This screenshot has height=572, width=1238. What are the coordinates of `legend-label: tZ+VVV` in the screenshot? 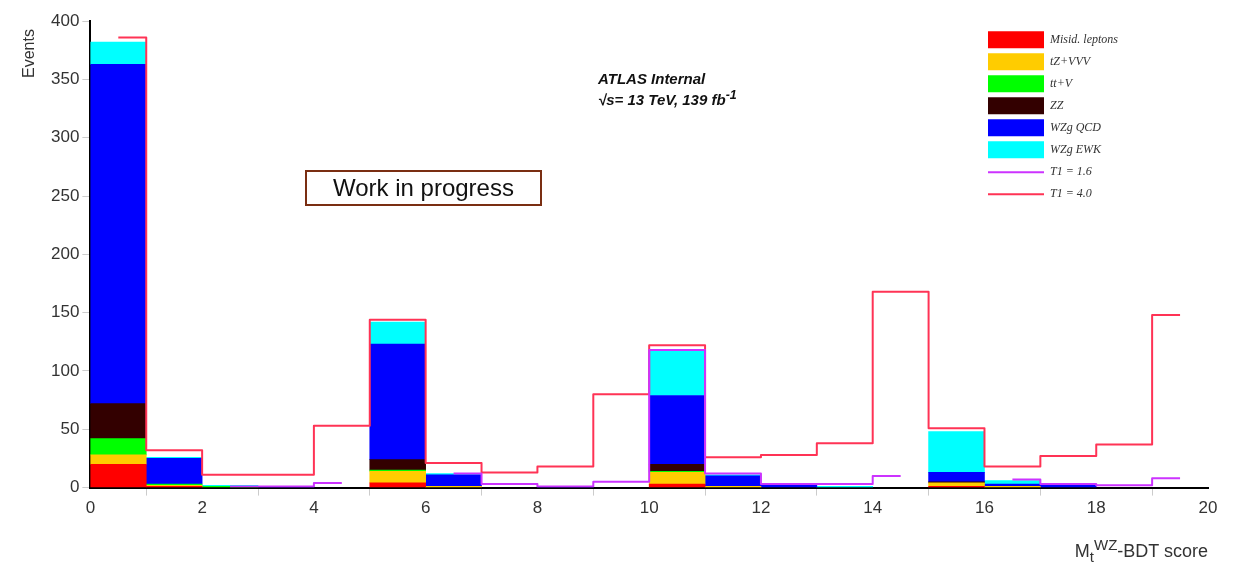 It's located at (1071, 61).